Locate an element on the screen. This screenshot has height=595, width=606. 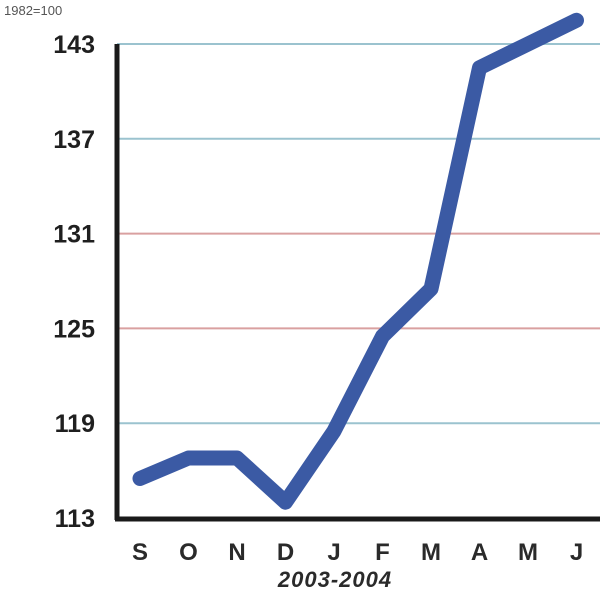
x-tick-label: S is located at coordinates (140, 552).